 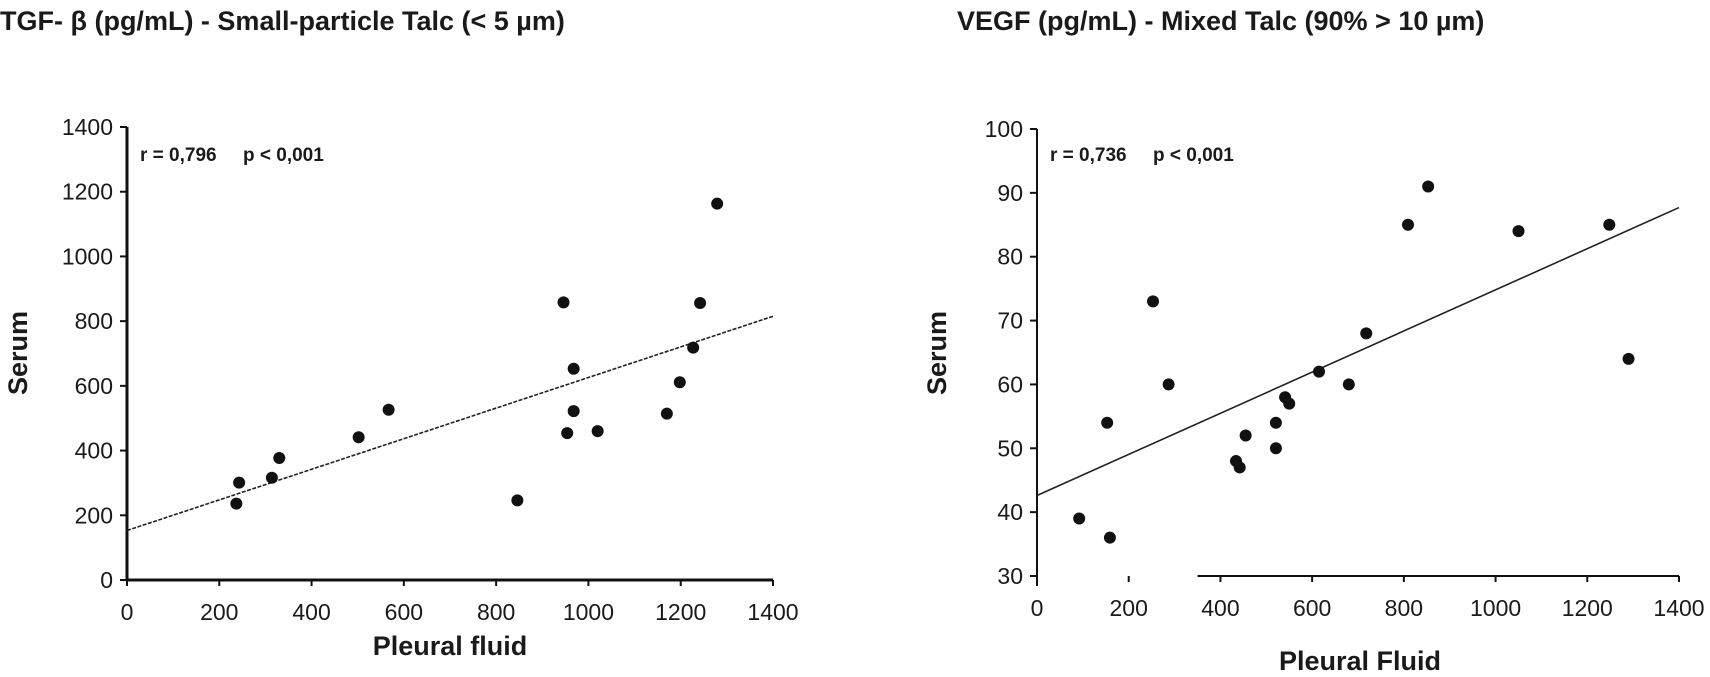 What do you see at coordinates (450, 423) in the screenshot?
I see `regression-line` at bounding box center [450, 423].